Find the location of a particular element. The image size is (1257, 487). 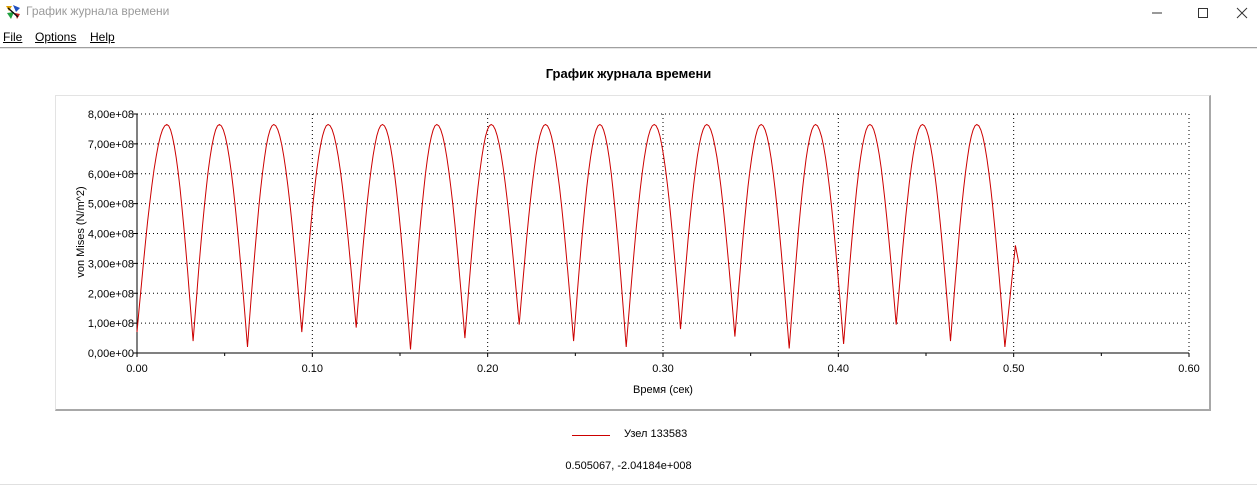

x-tick-label: 0.60 is located at coordinates (1188, 369).